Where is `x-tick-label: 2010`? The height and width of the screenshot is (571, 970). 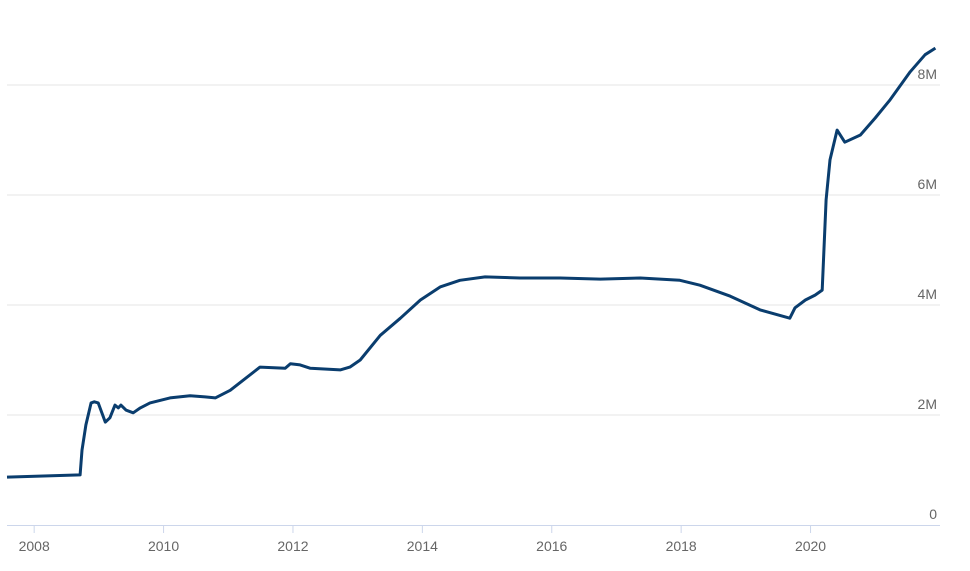
x-tick-label: 2010 is located at coordinates (163, 546).